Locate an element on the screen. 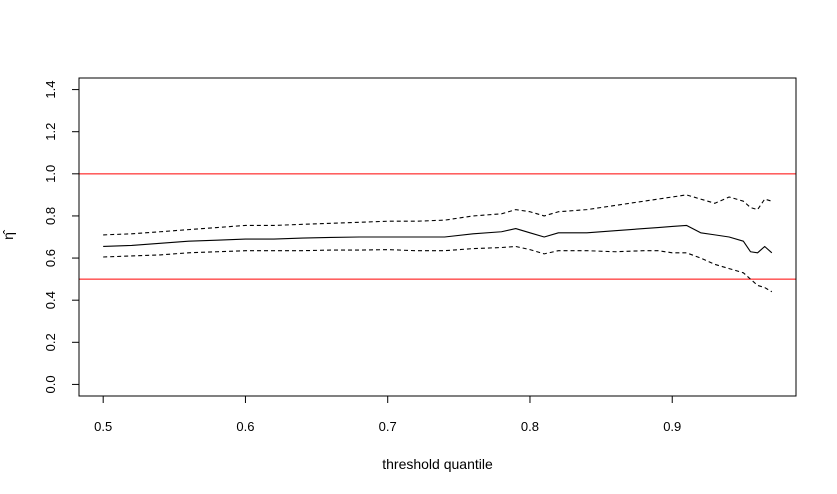 The height and width of the screenshot is (494, 837). y-tick-label: 1.2 is located at coordinates (50, 132).